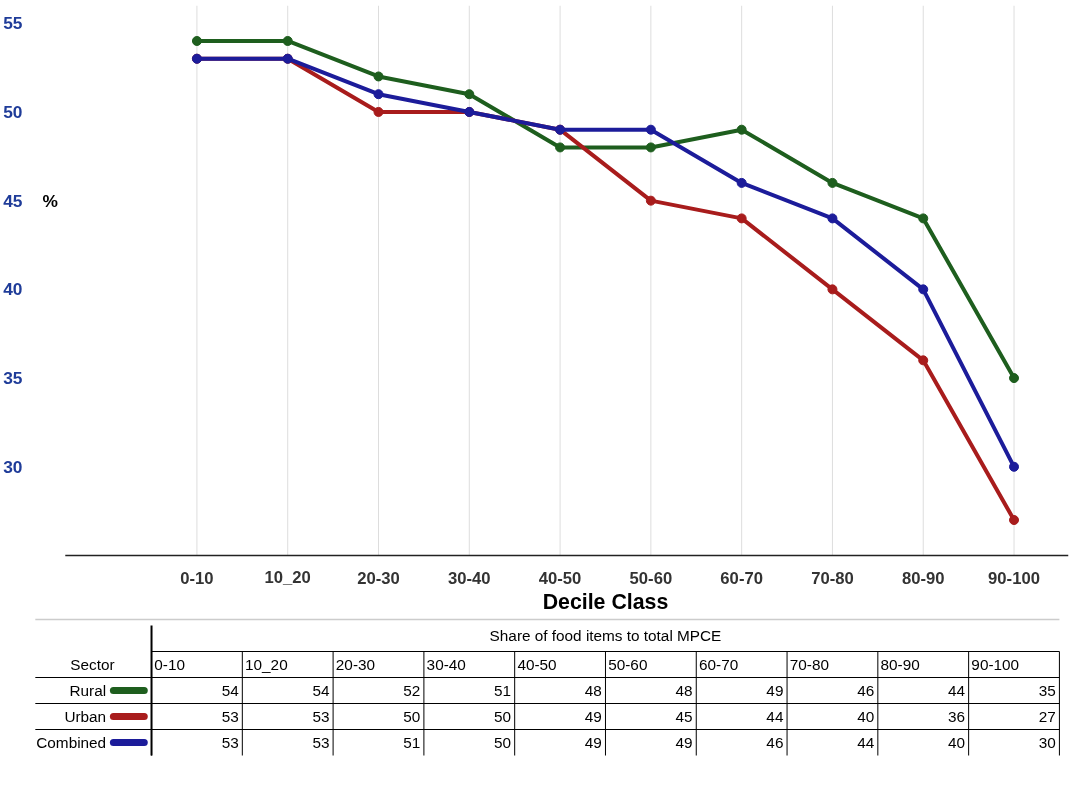 Image resolution: width=1076 pixels, height=792 pixels. Describe the element at coordinates (13, 200) in the screenshot. I see `y-tick-label: 45` at that location.